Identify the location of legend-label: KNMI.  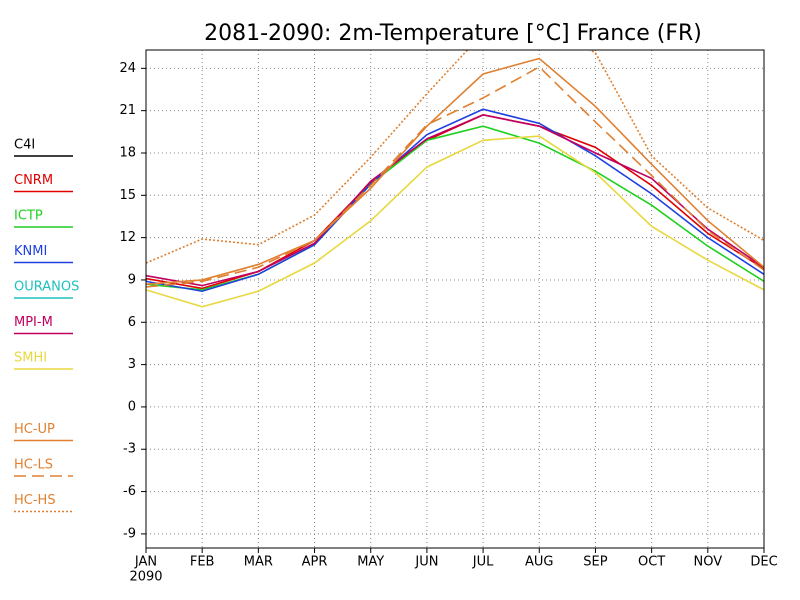
(30, 251).